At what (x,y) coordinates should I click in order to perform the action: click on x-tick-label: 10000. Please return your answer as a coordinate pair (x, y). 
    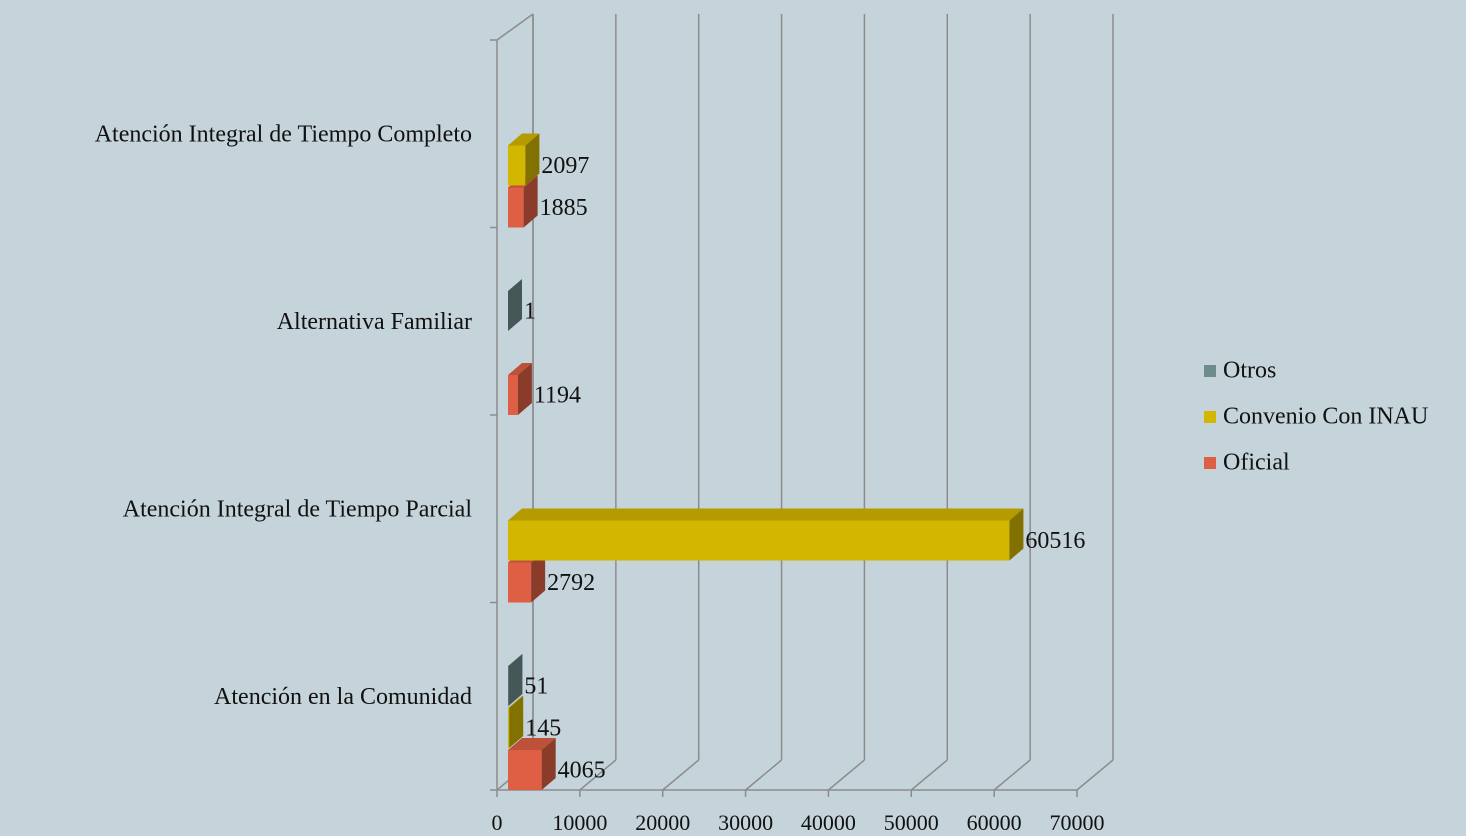
    Looking at the image, I should click on (579, 822).